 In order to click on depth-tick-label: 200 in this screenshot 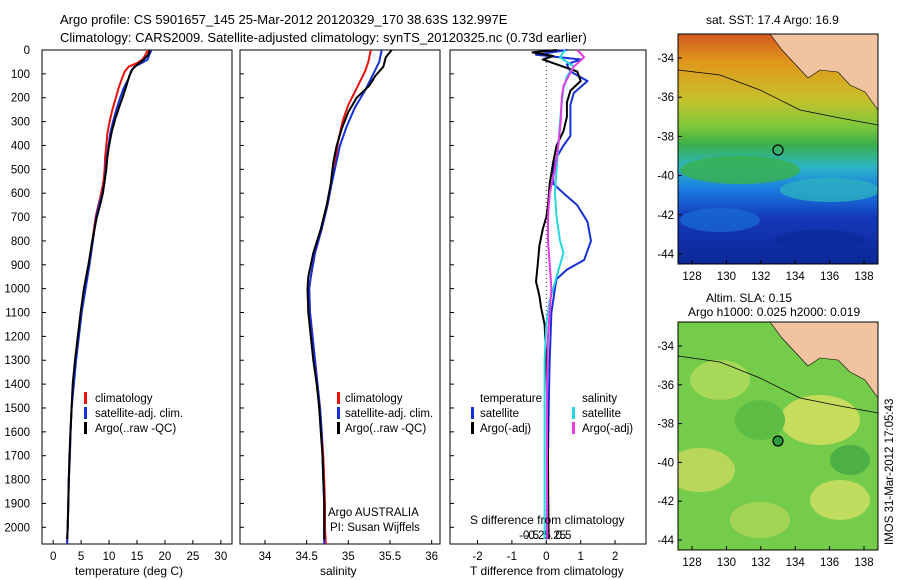, I will do `click(20, 99)`.